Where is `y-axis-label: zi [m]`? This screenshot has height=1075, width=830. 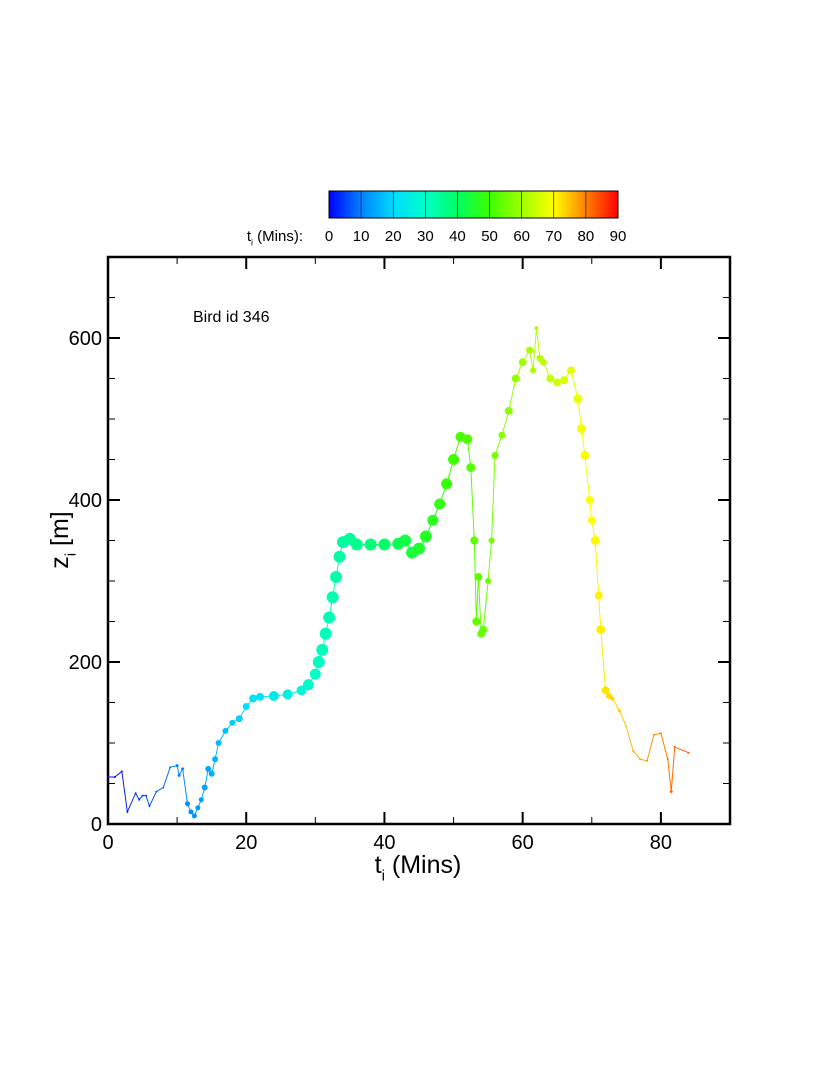
y-axis-label: zi [m] is located at coordinates (63, 540).